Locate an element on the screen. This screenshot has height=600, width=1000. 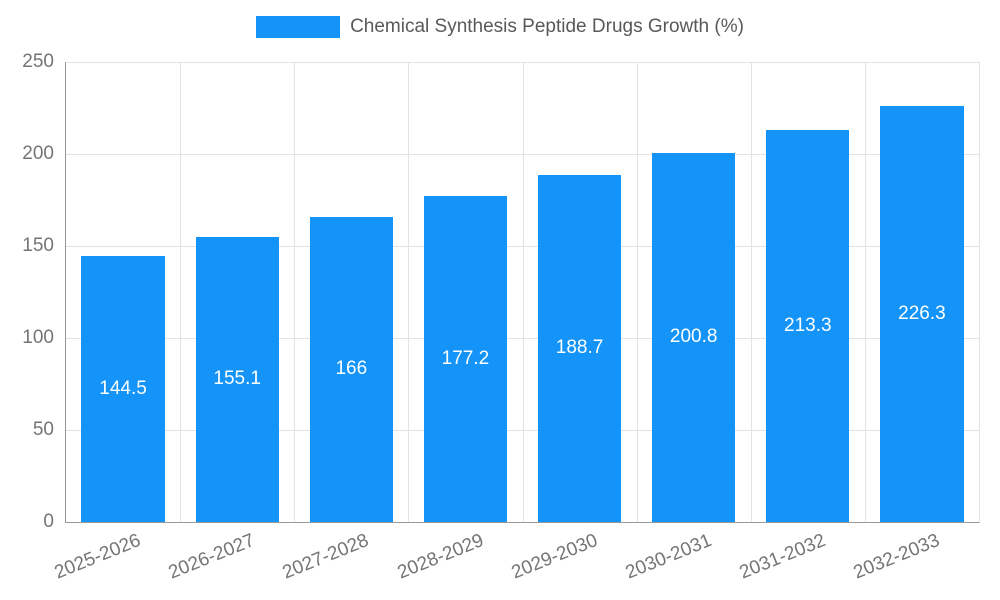
bar-2025-2026: 144.5 is located at coordinates (123, 389).